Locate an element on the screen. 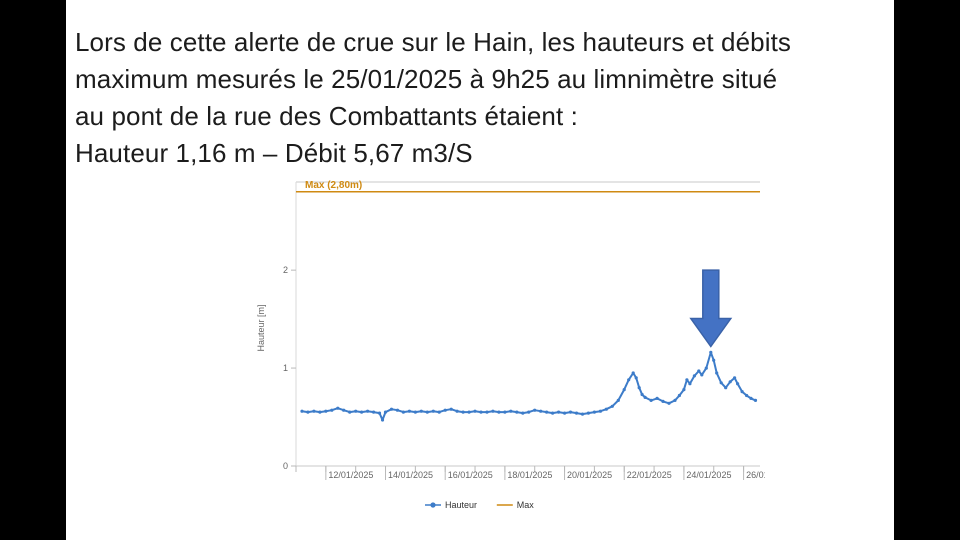 The width and height of the screenshot is (960, 540). y-tick-label: 1 is located at coordinates (285, 368).